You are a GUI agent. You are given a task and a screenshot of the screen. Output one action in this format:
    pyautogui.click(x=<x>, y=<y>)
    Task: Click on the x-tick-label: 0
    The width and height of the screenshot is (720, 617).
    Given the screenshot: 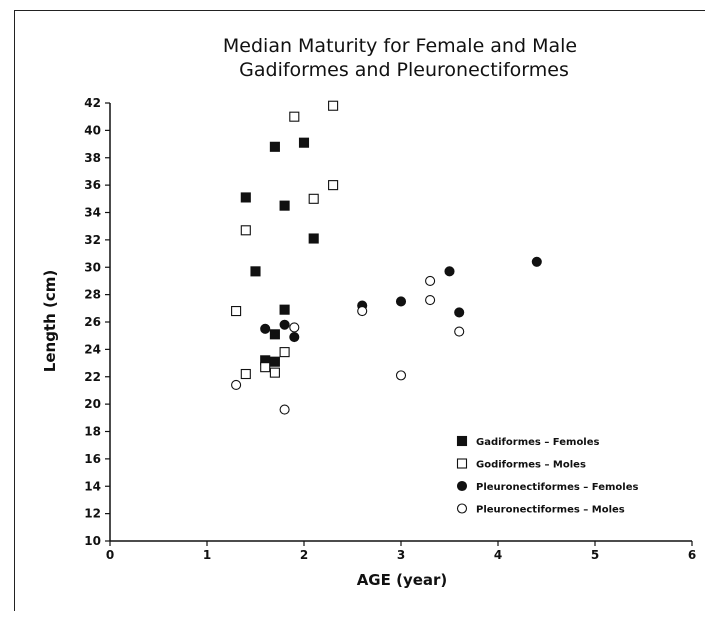 What is the action you would take?
    pyautogui.click(x=110, y=555)
    